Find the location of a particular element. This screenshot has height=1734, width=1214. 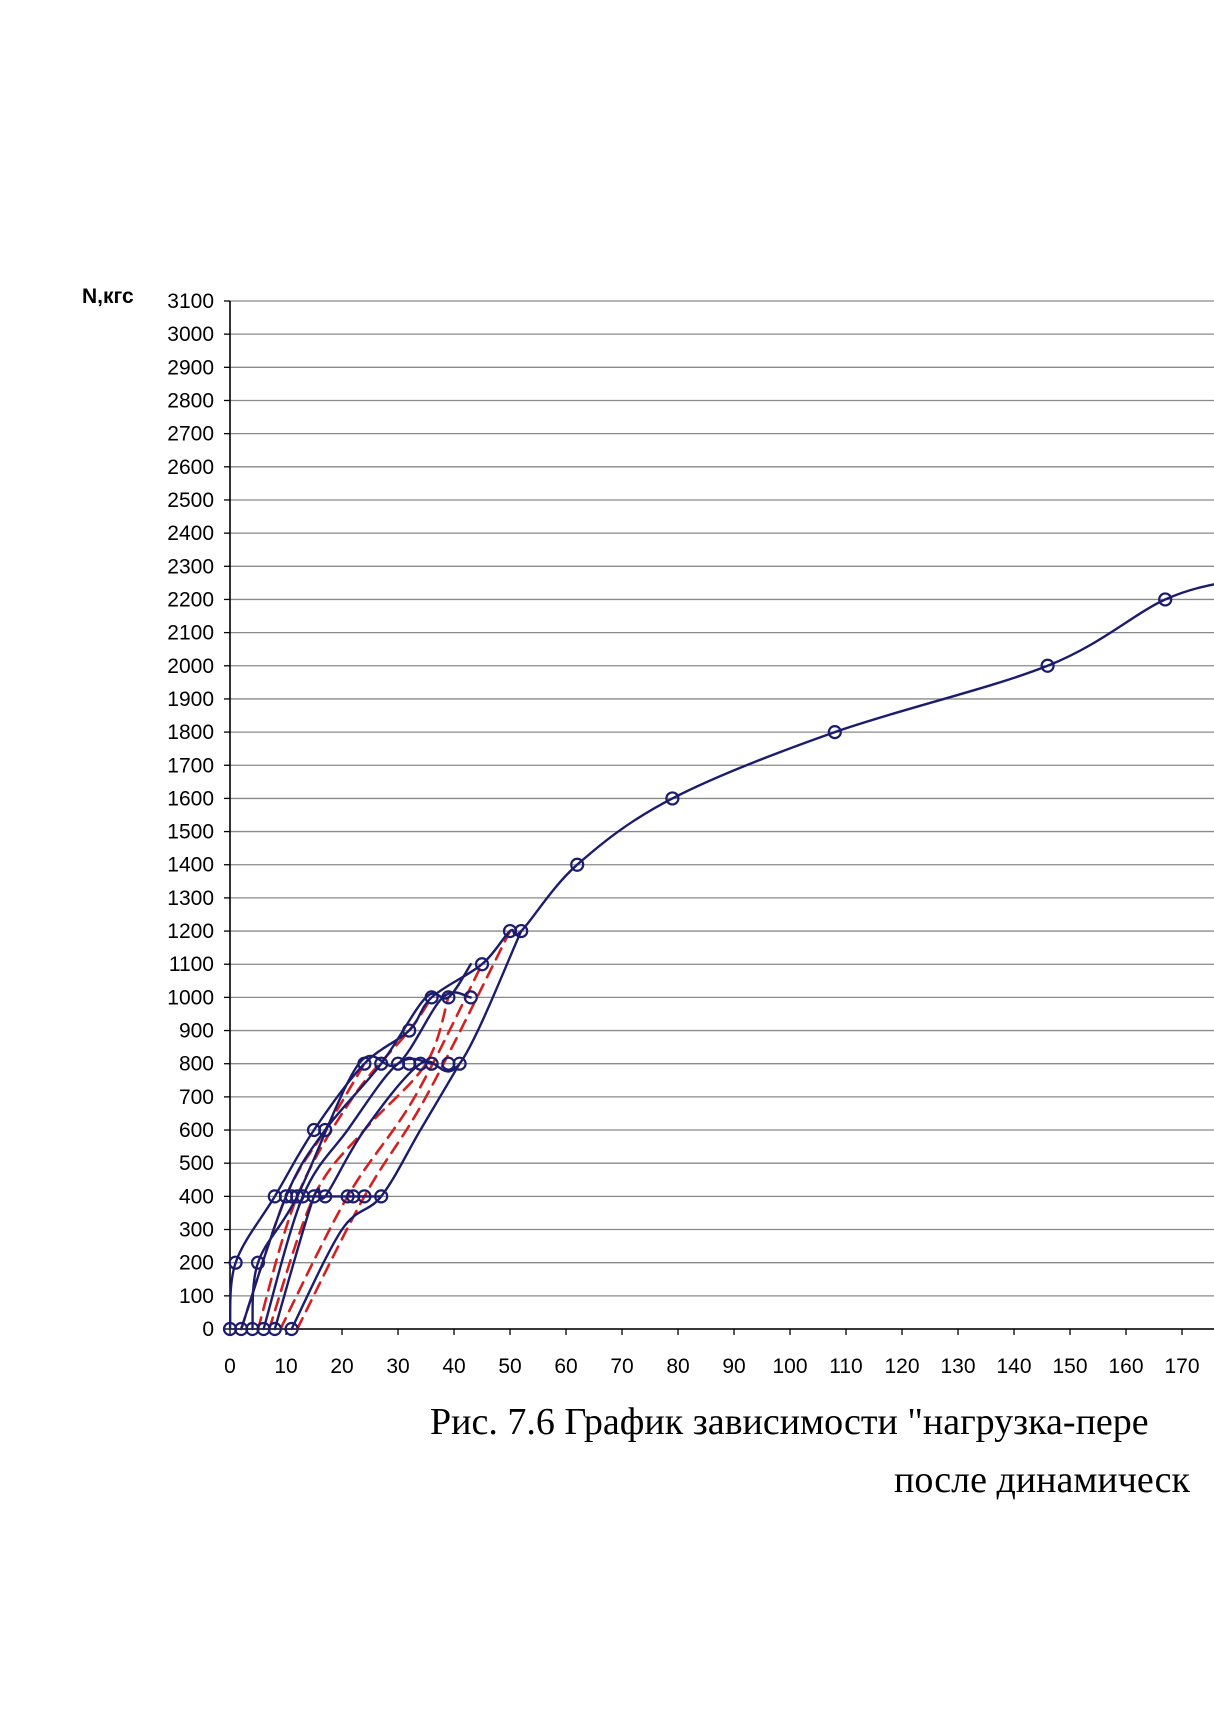

y-tick-label: 2400 is located at coordinates (190, 533).